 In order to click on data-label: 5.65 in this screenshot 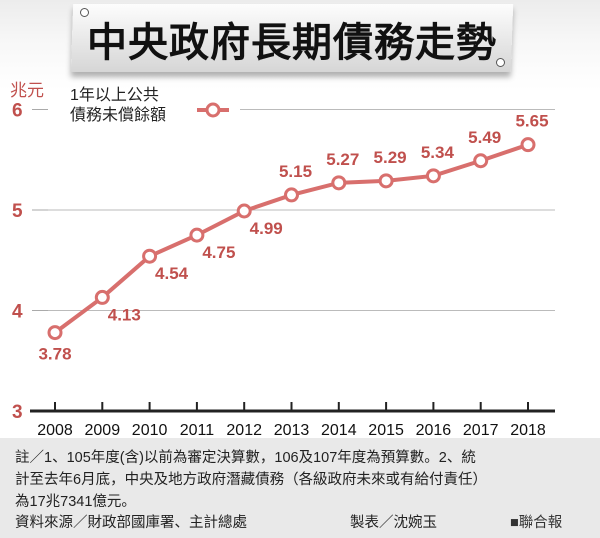, I will do `click(531, 121)`.